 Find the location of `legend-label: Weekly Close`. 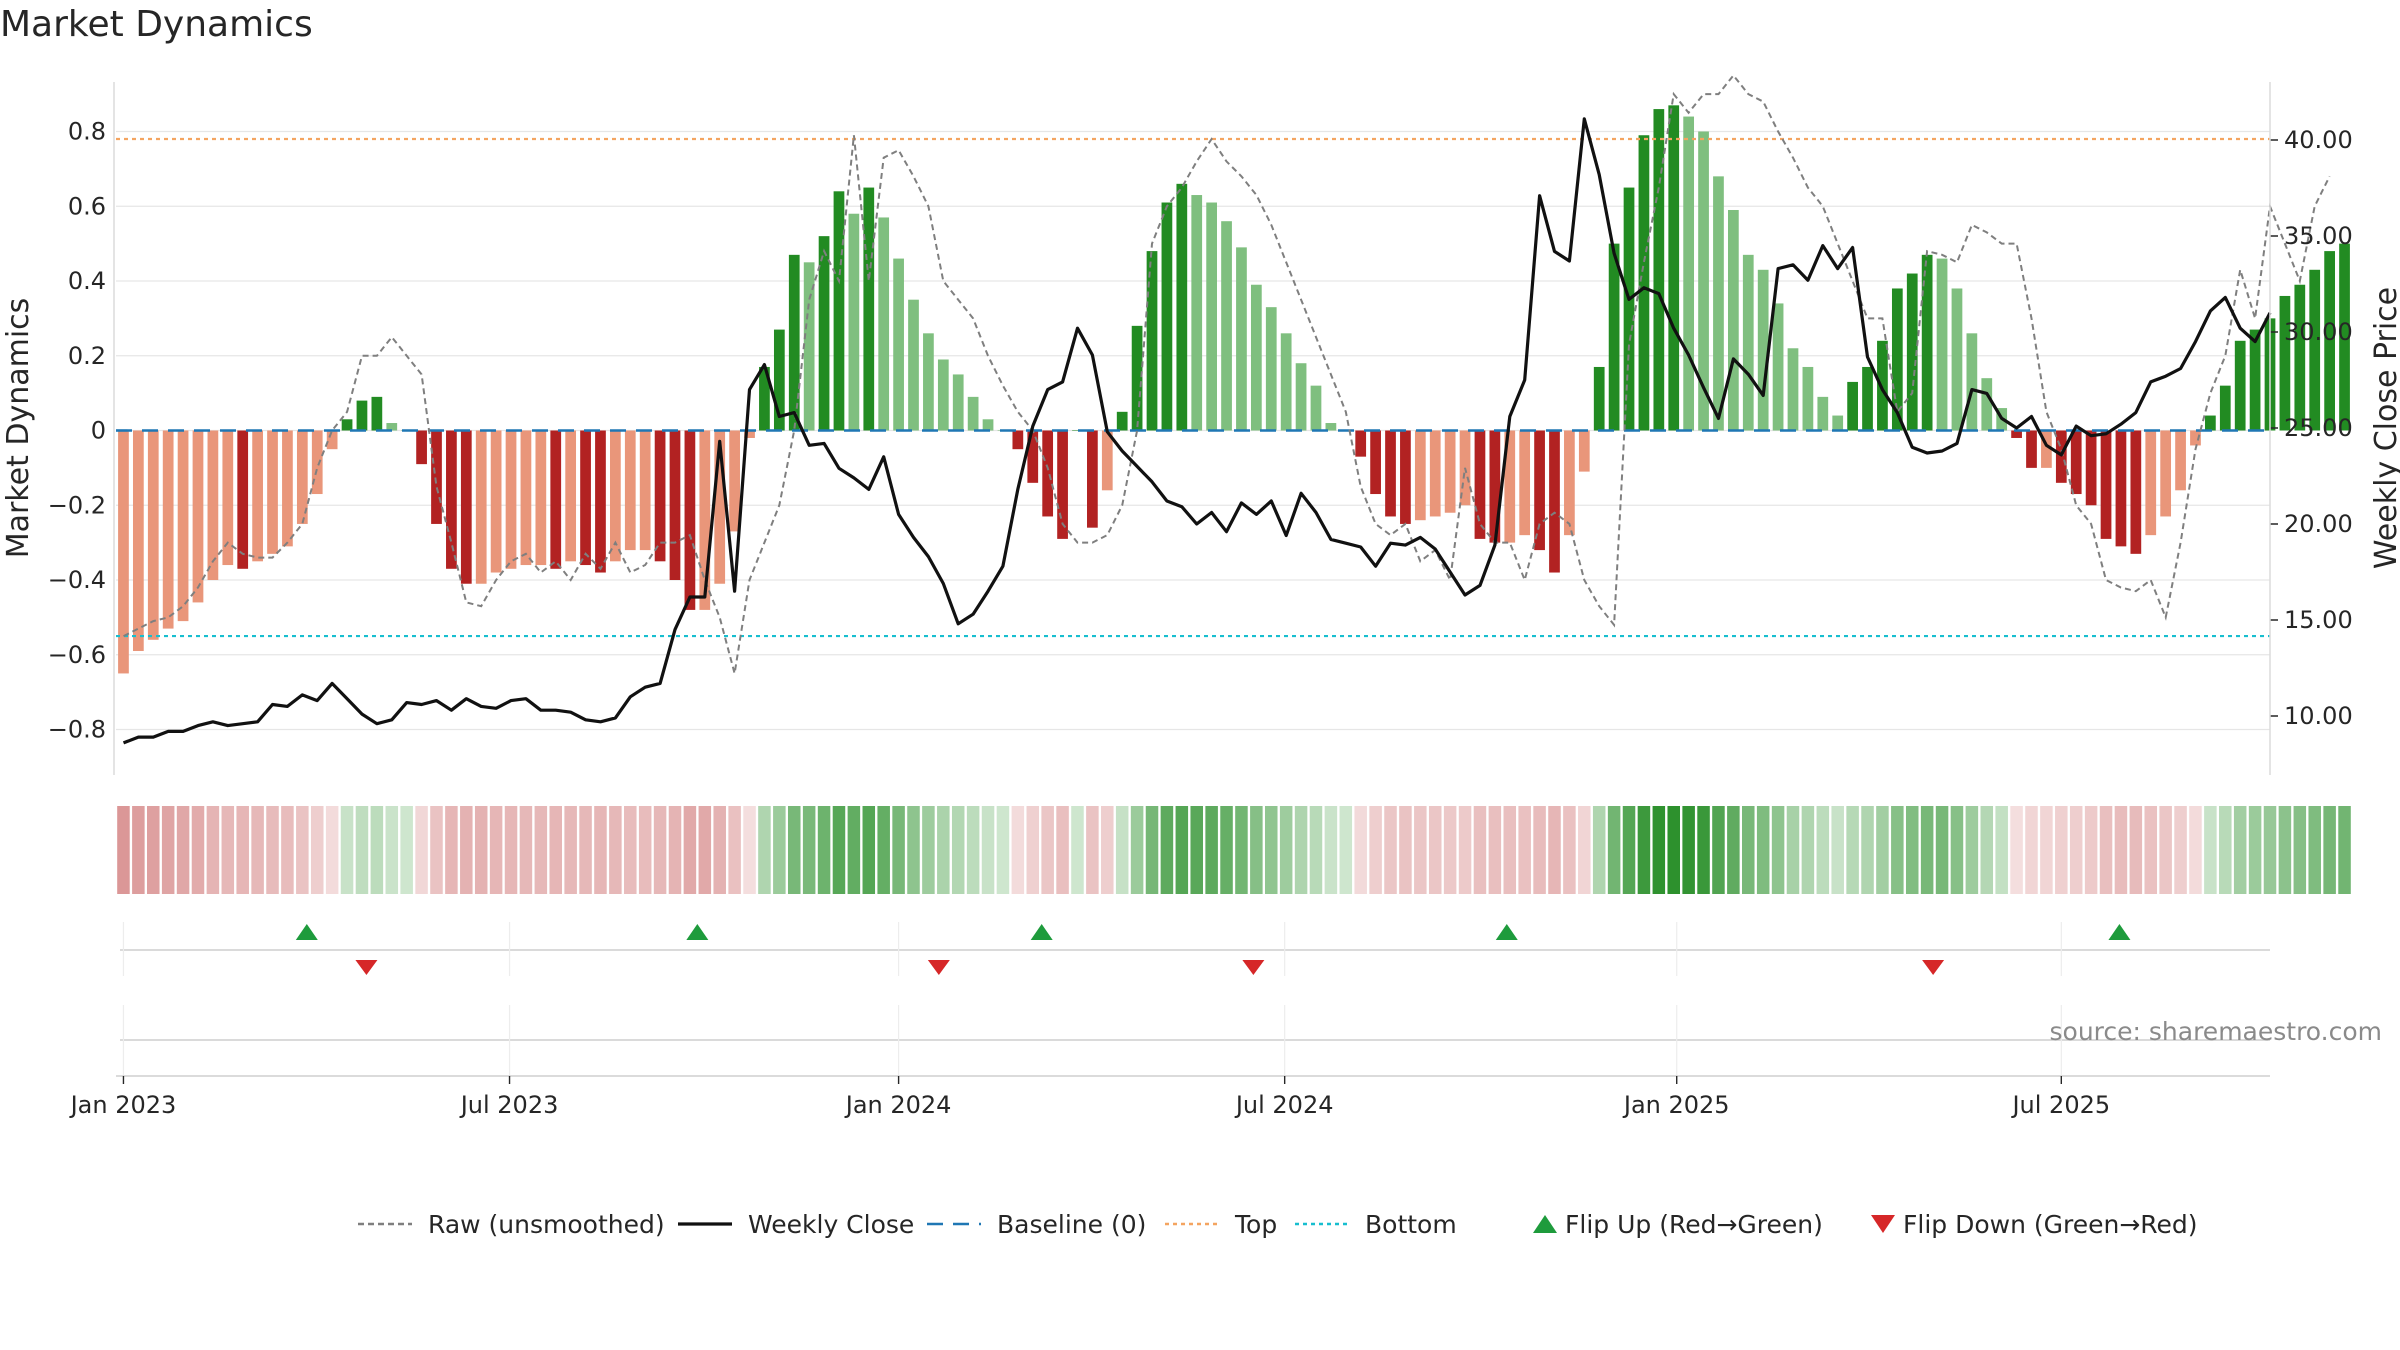

legend-label: Weekly Close is located at coordinates (831, 1224).